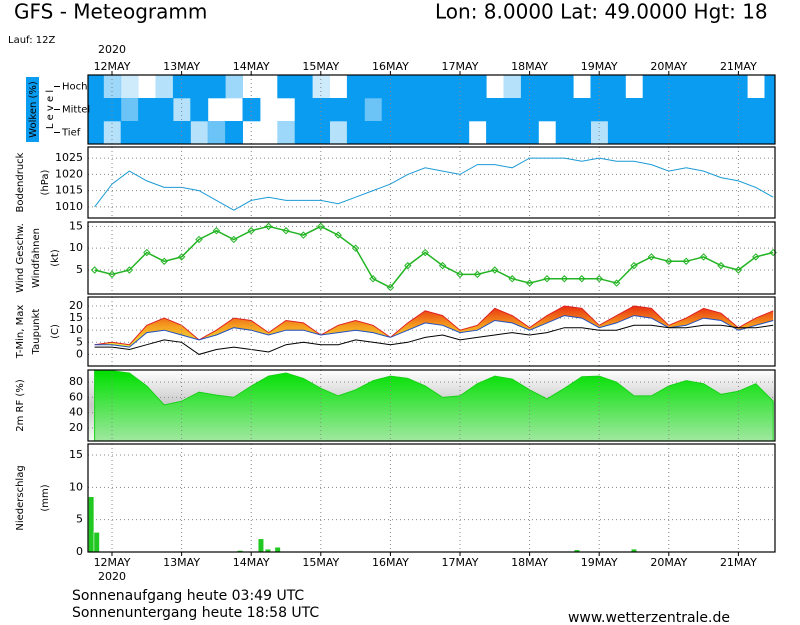 This screenshot has height=625, width=800. What do you see at coordinates (76, 110) in the screenshot?
I see `level-name: Mittel` at bounding box center [76, 110].